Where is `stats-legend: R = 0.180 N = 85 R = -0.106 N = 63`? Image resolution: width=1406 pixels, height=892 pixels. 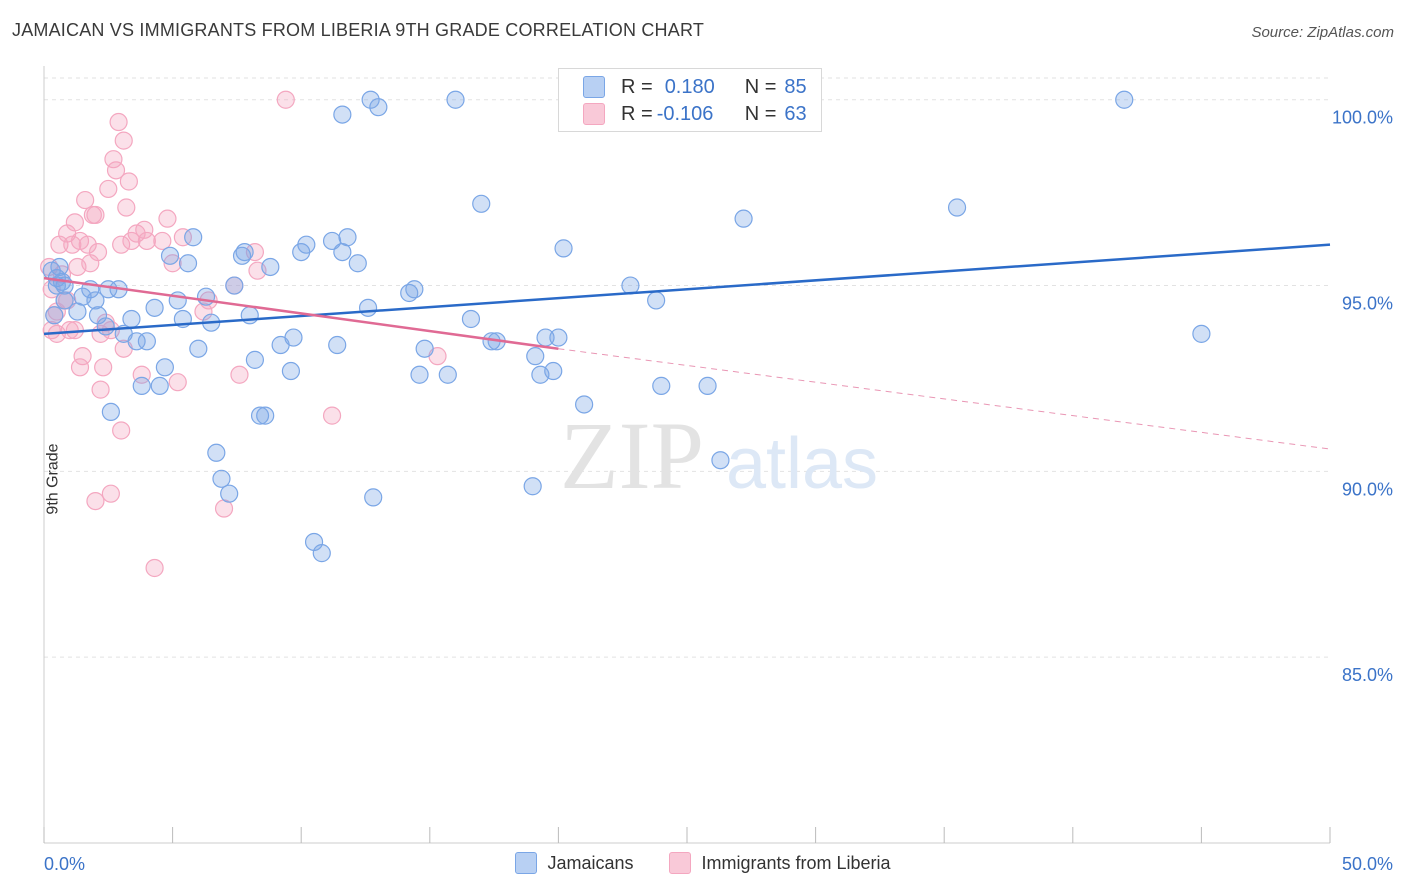
stats-legend: R = 0.180 N = 85 R = -0.106 N = 63 is located at coordinates (690, 100).